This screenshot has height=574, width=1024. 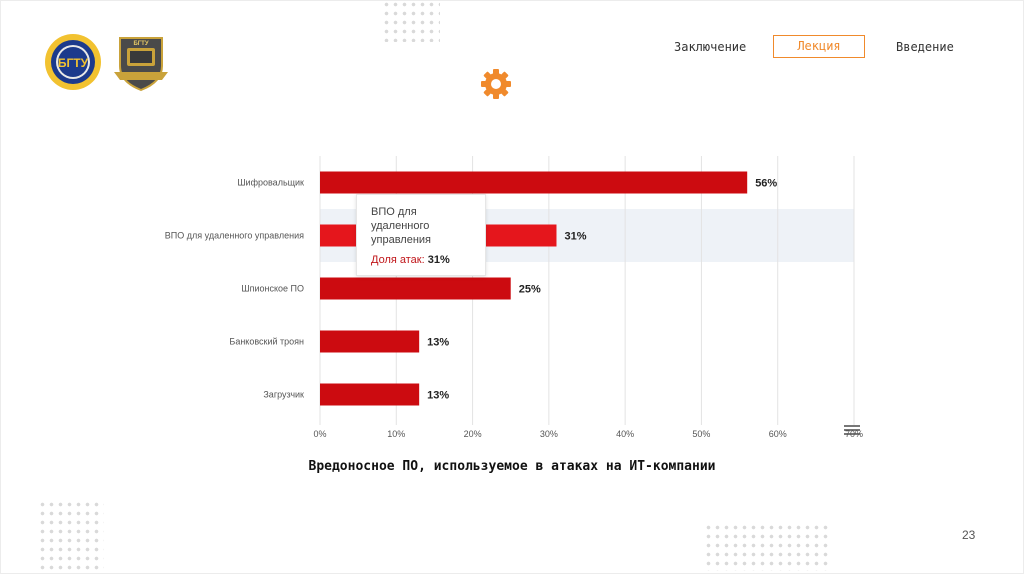 What do you see at coordinates (270, 183) in the screenshot?
I see `category-label: Шифровальщик` at bounding box center [270, 183].